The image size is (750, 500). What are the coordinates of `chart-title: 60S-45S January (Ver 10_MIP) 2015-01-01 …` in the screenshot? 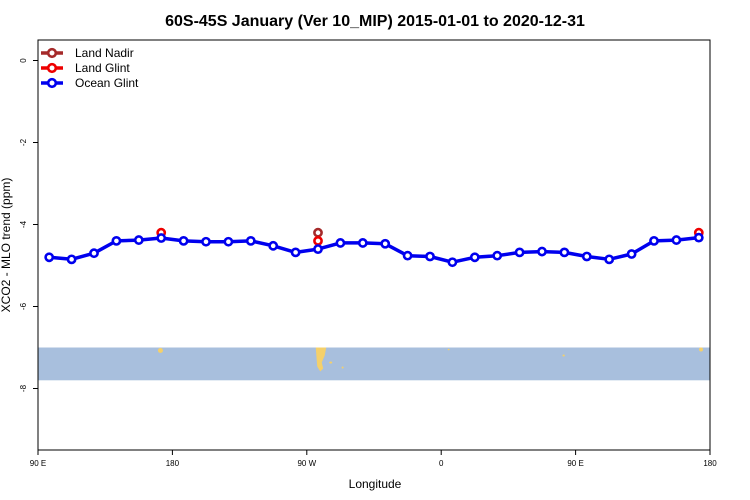 It's located at (375, 21).